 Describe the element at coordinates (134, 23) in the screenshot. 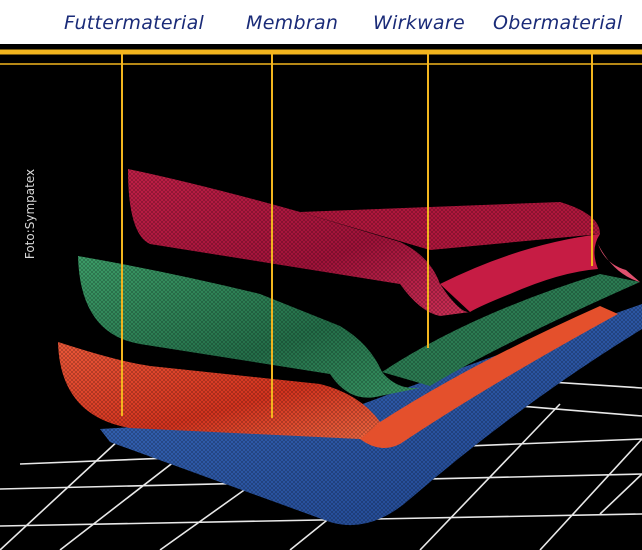

I see `label-futtermaterial: Futtermaterial` at that location.